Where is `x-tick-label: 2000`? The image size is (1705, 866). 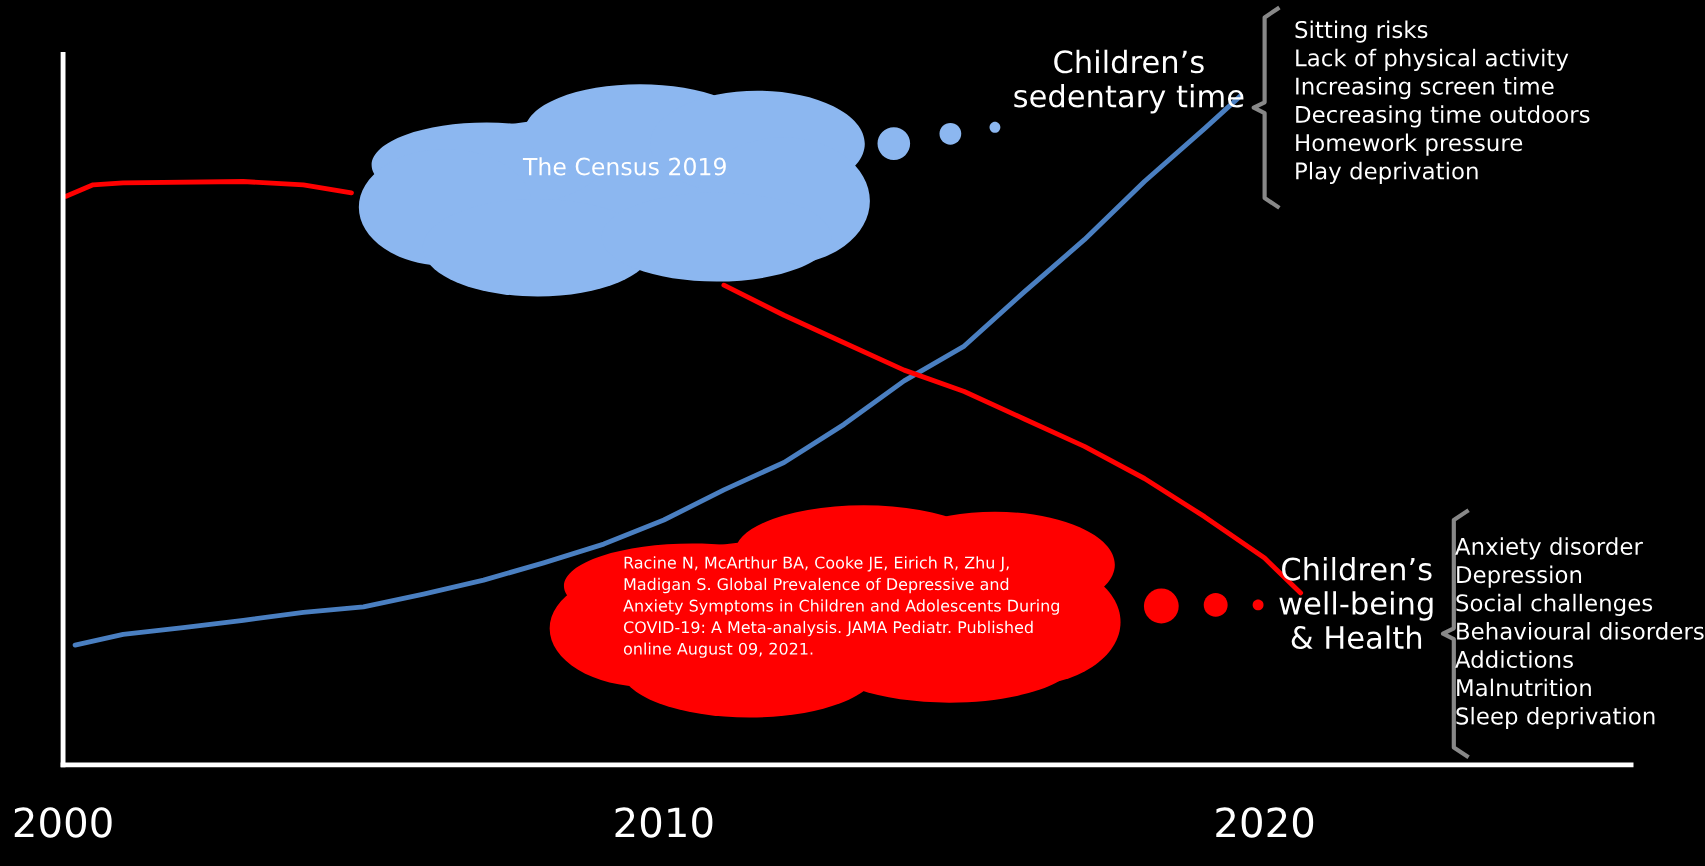 x-tick-label: 2000 is located at coordinates (63, 822).